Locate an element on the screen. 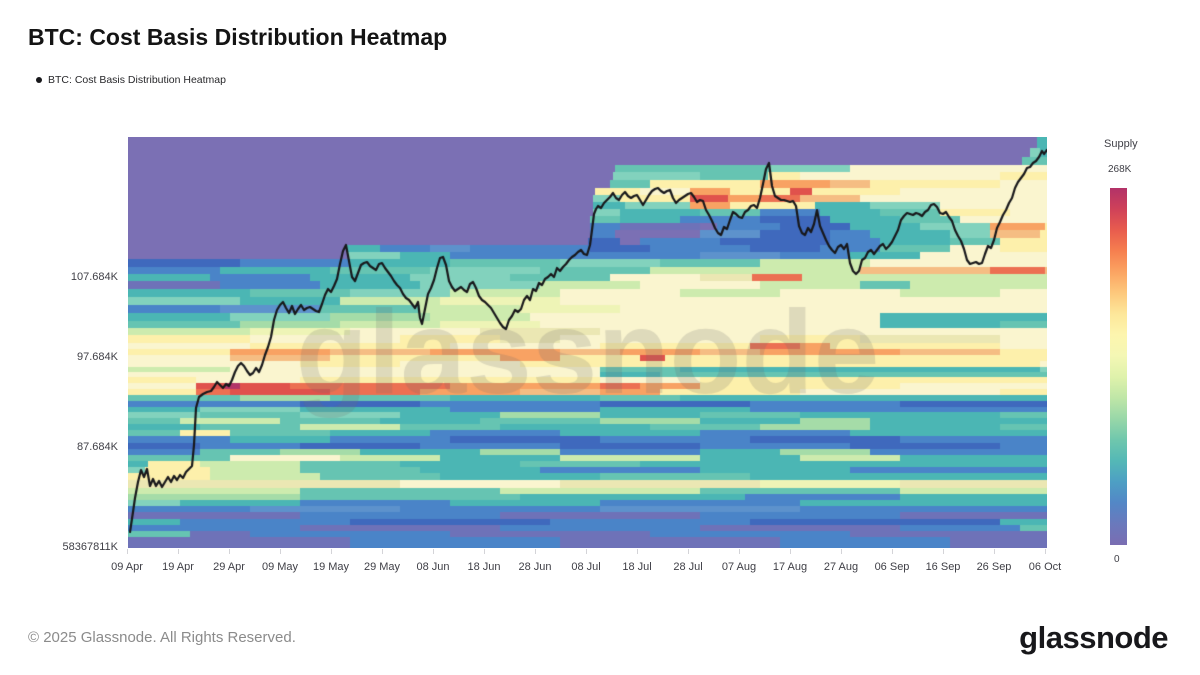  x-tick-label: 26 Sep is located at coordinates (994, 567).